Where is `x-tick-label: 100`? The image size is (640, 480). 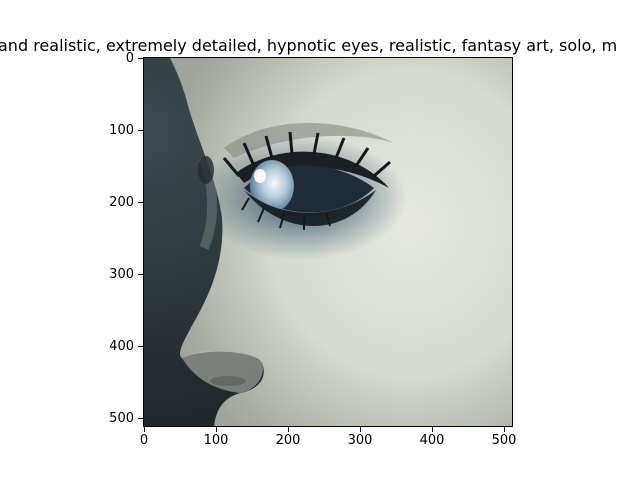 x-tick-label: 100 is located at coordinates (216, 440).